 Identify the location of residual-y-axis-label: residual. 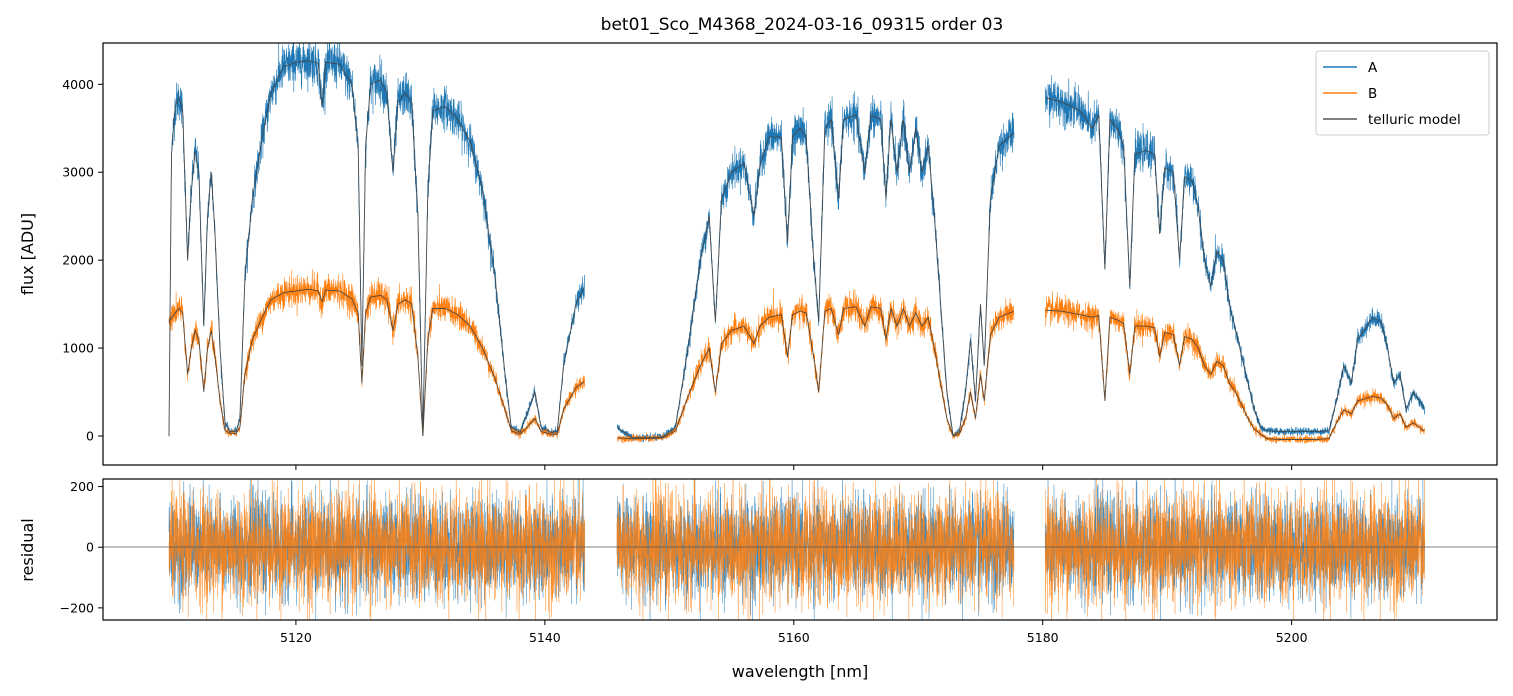
(27, 549).